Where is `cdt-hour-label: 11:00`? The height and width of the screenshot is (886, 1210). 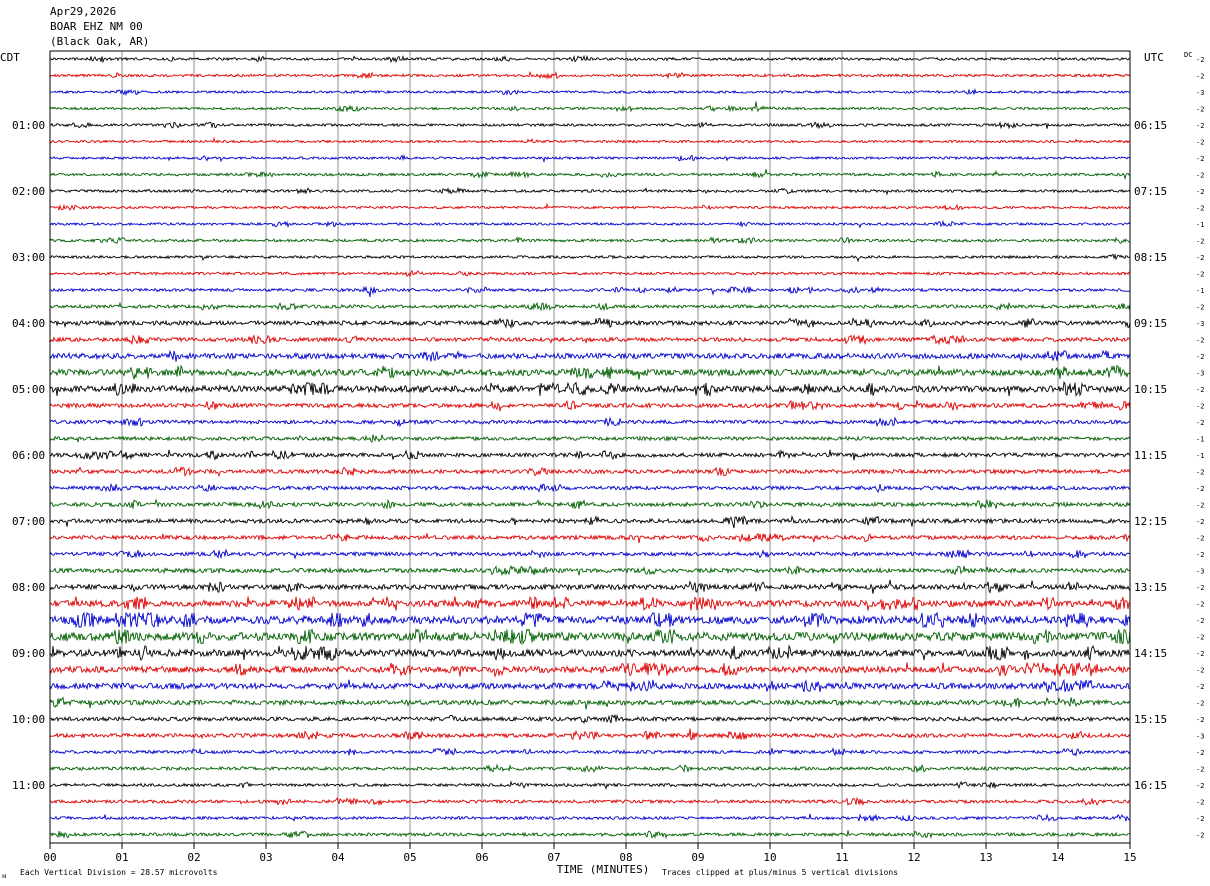
cdt-hour-label: 11:00 is located at coordinates (28, 785).